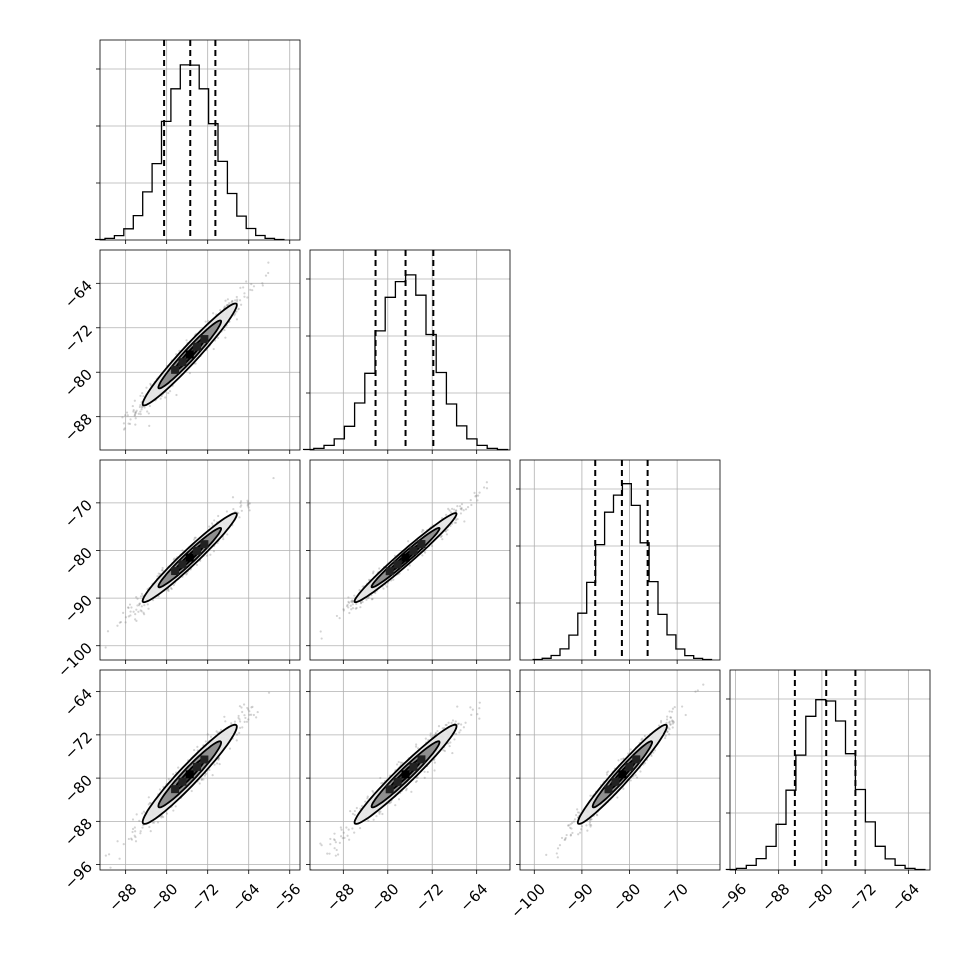  I want to click on x-tick-label: −88, so click(122, 897).